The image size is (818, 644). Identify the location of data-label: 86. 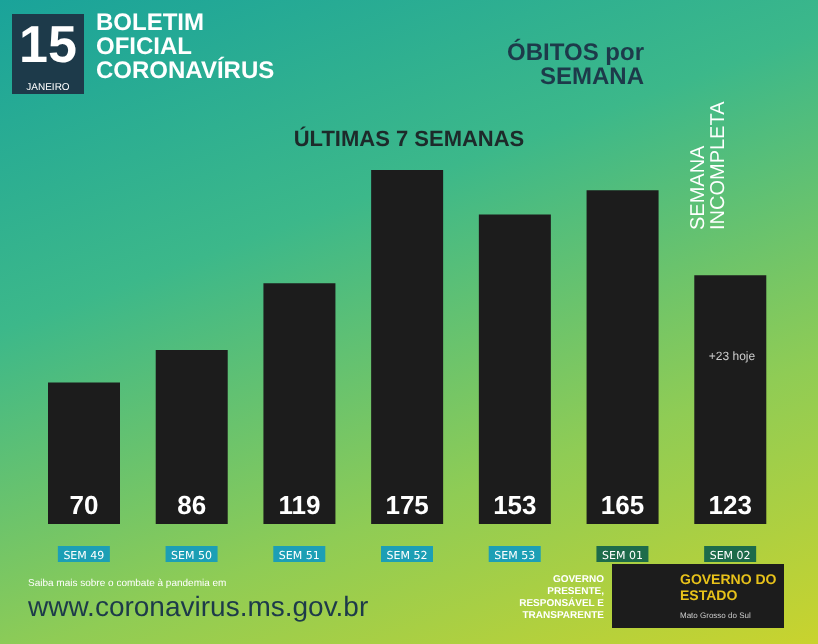
(192, 505).